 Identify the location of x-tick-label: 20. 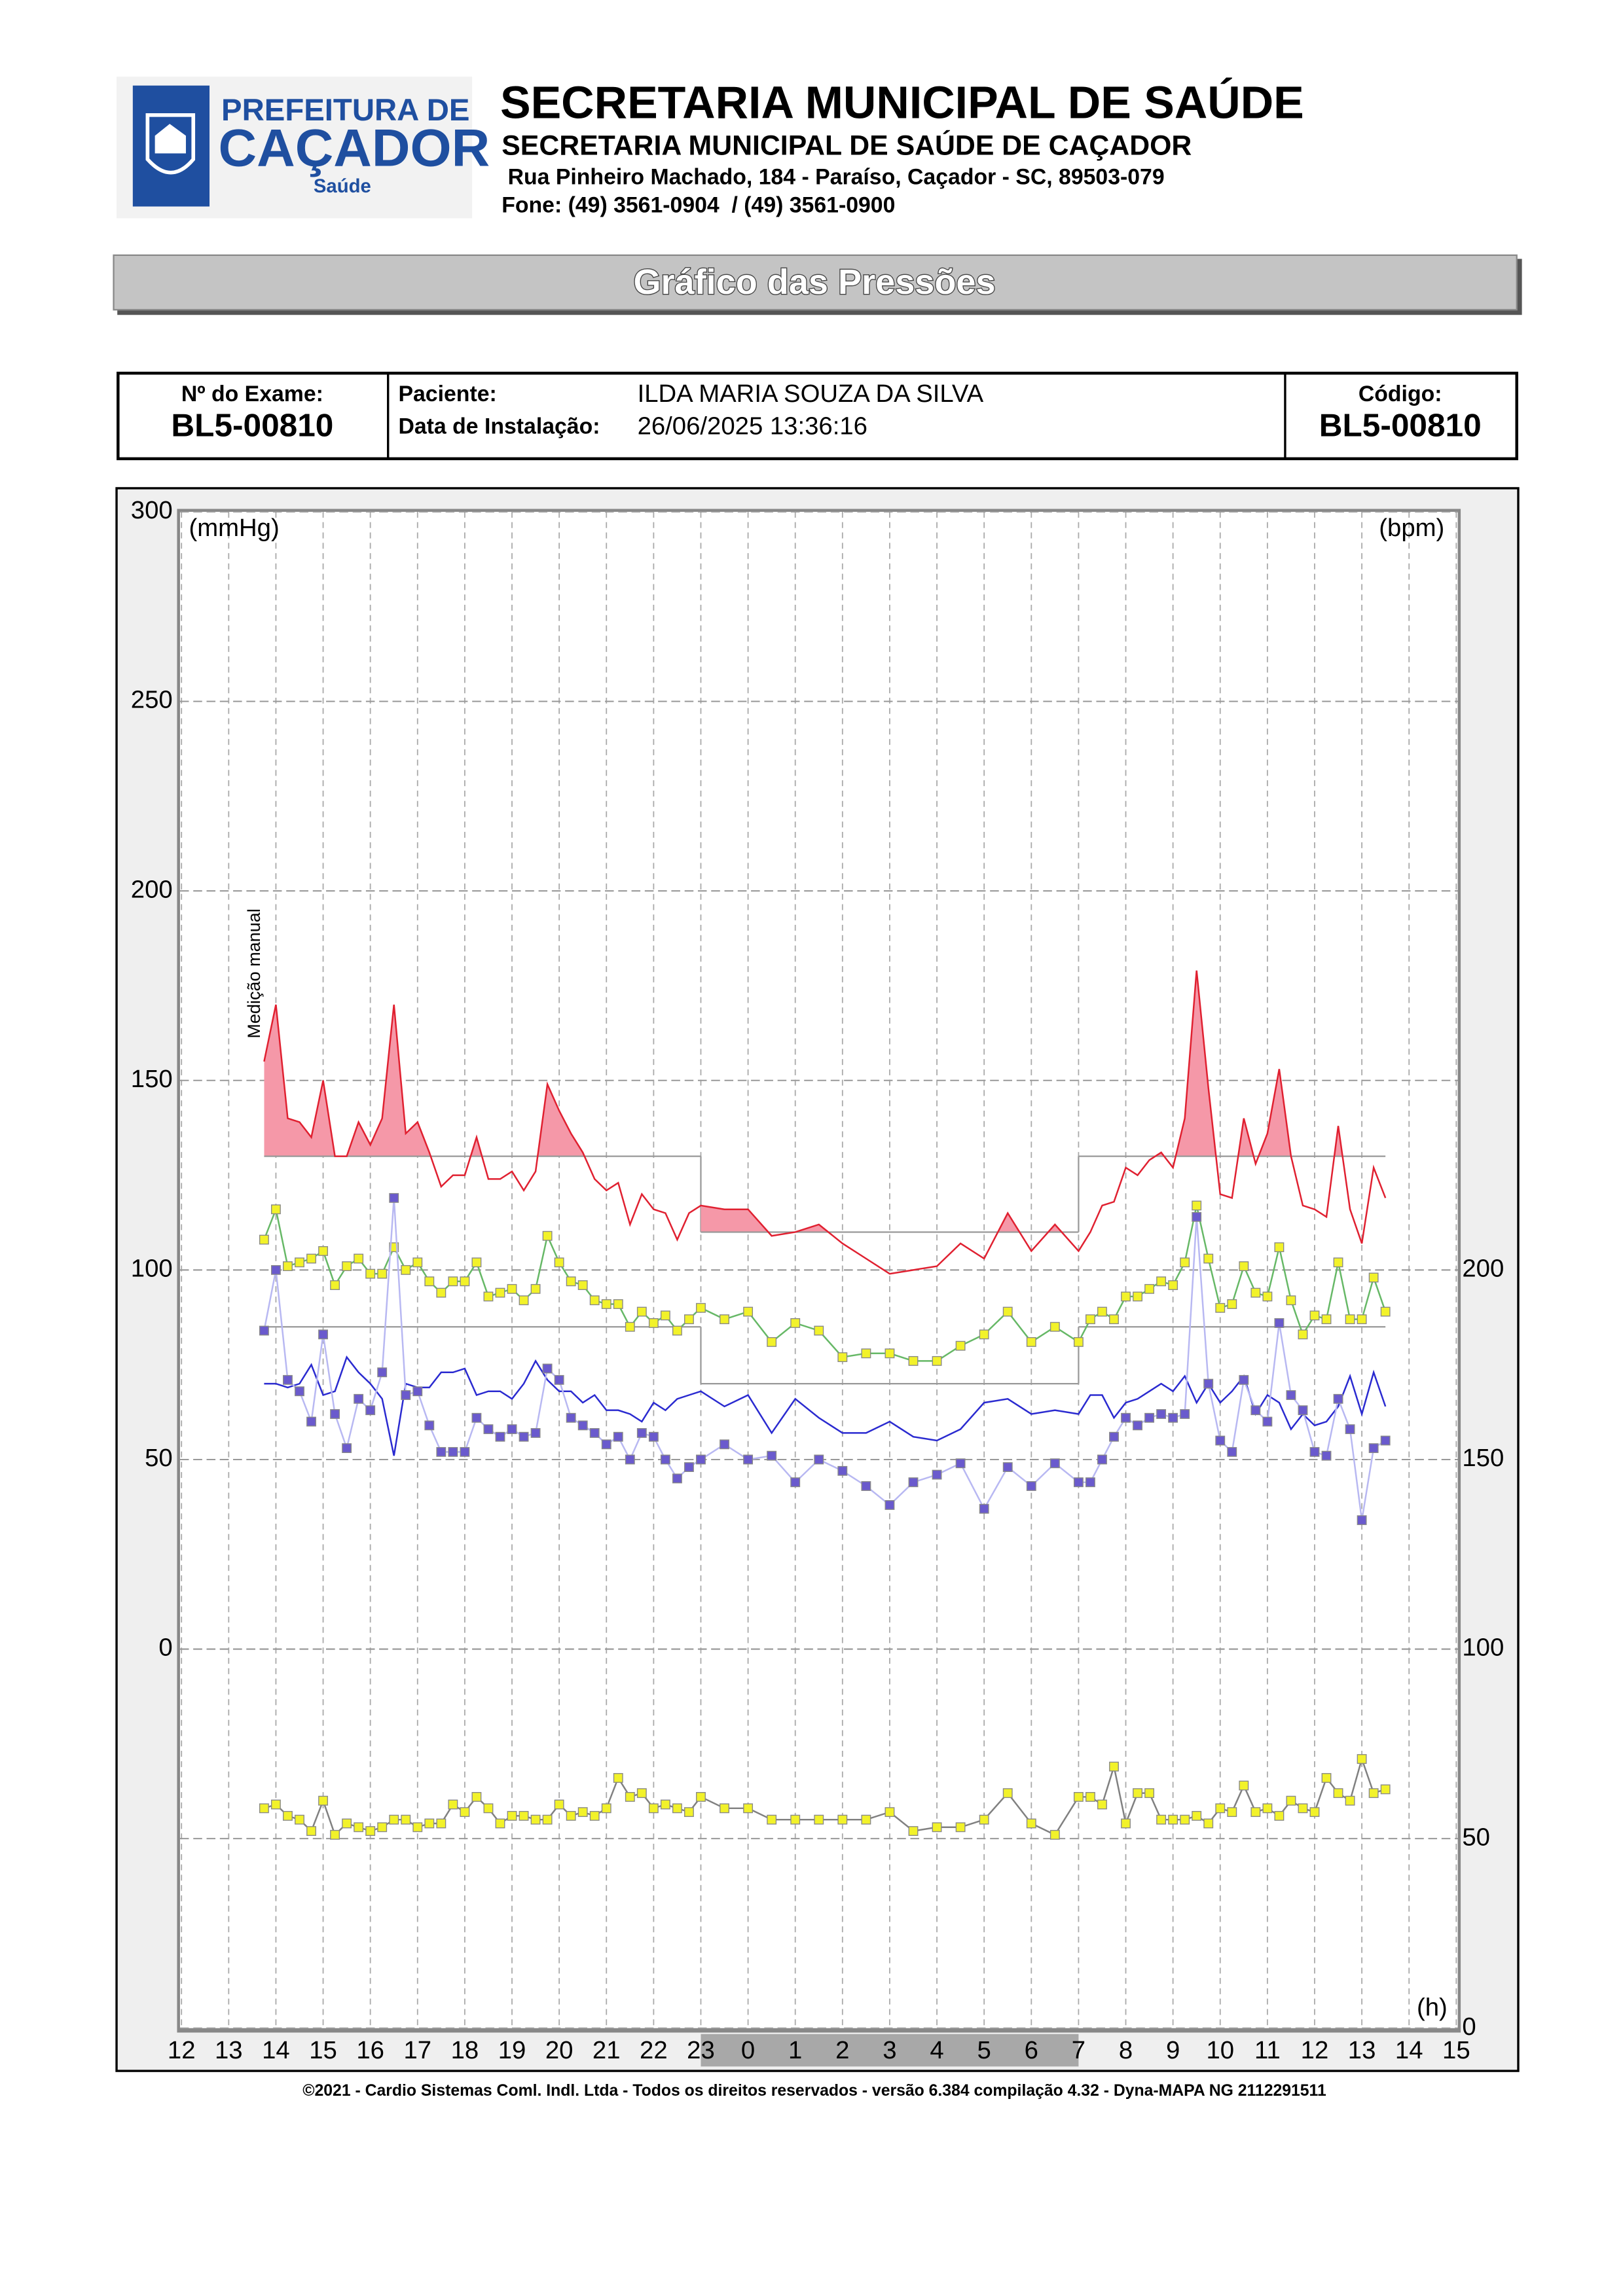
(559, 2050).